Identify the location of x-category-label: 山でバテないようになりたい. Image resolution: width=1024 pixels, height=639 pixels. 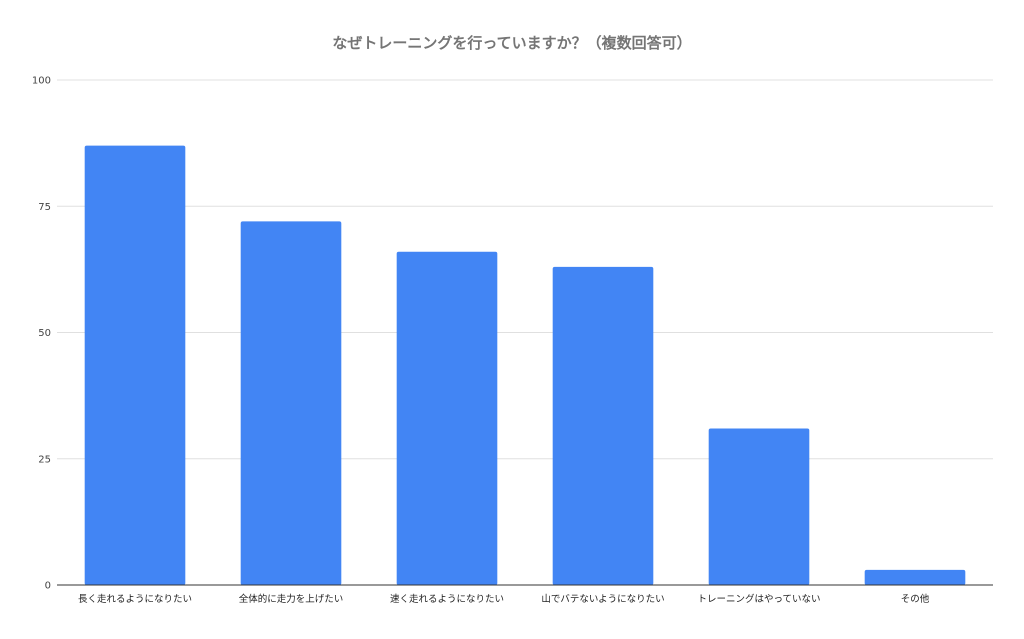
(602, 599).